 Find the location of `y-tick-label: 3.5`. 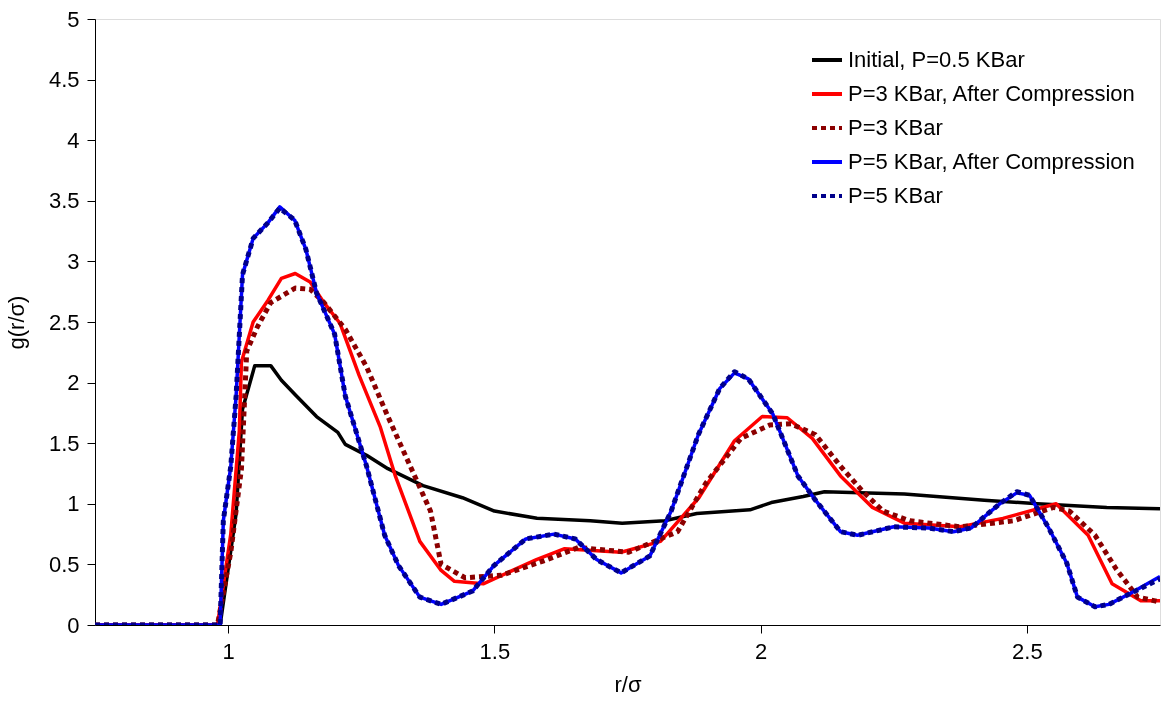

y-tick-label: 3.5 is located at coordinates (64, 201).